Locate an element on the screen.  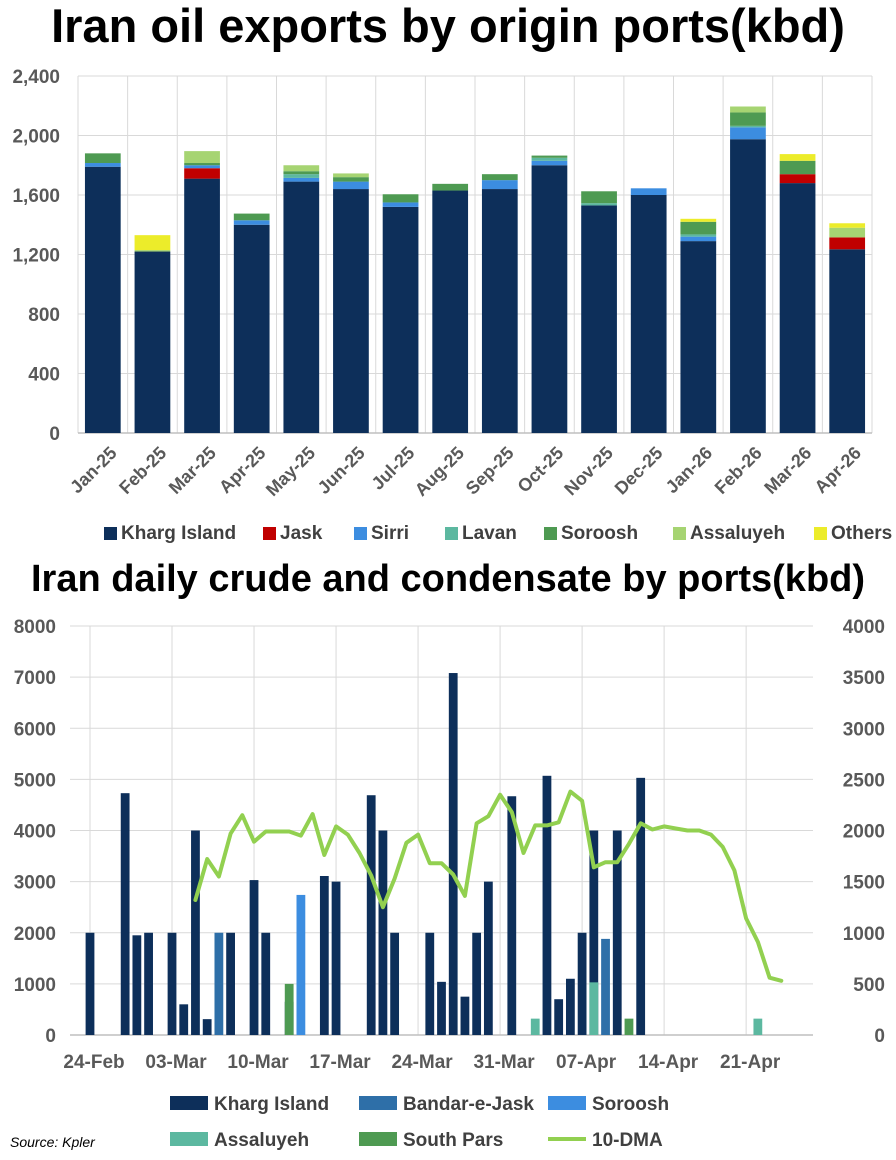
legend-label-lavan: Lavan is located at coordinates (489, 533).